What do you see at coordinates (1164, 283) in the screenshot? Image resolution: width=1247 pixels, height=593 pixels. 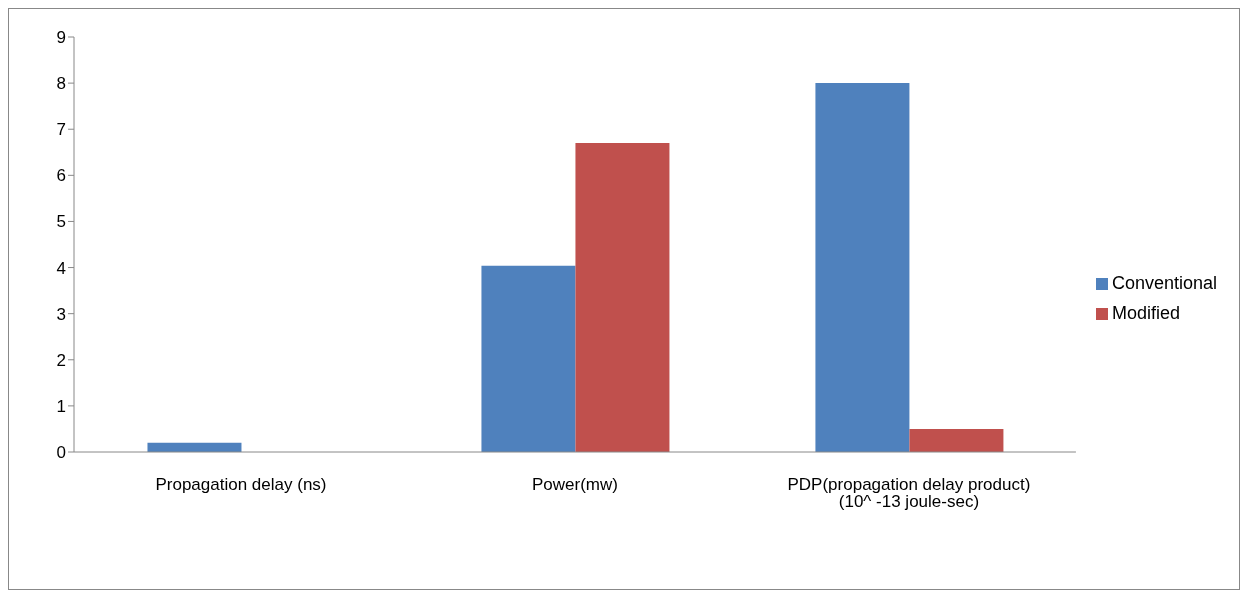 I see `legend-label: Conventional` at bounding box center [1164, 283].